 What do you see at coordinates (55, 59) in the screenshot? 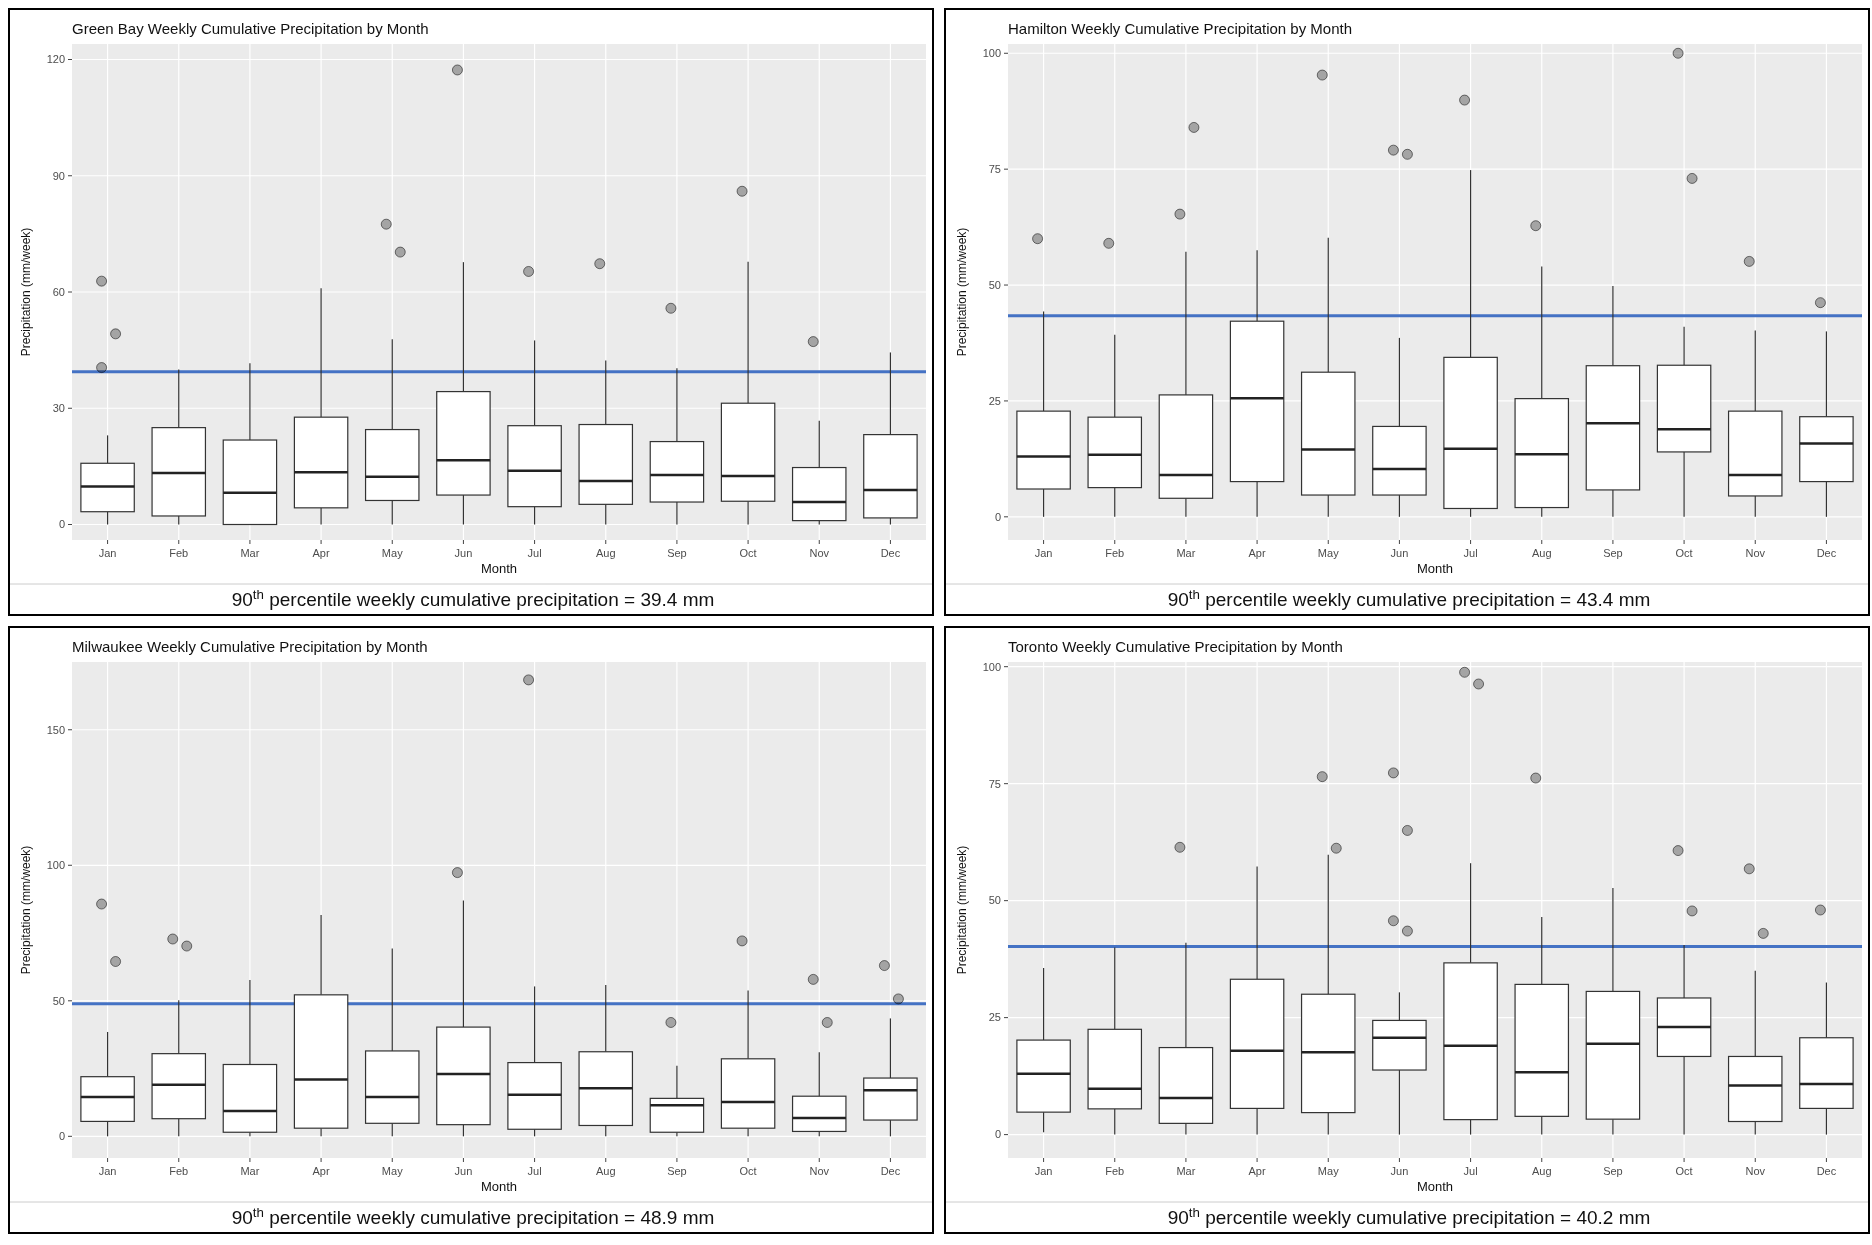
I see `y-tick-label: 120` at bounding box center [55, 59].